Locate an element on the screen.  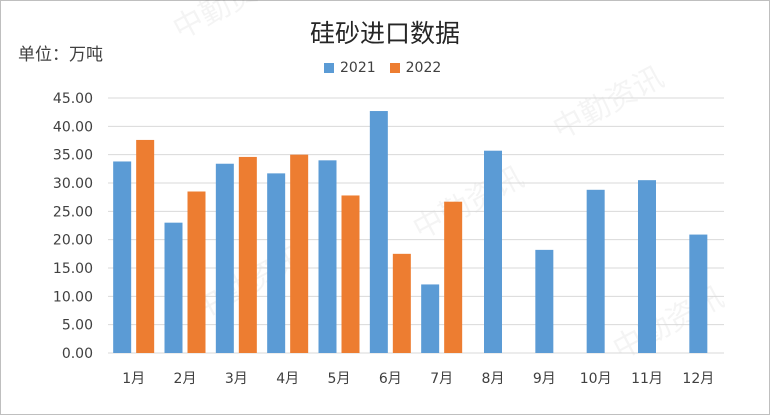
x-tick-label: 8月 is located at coordinates (493, 379).